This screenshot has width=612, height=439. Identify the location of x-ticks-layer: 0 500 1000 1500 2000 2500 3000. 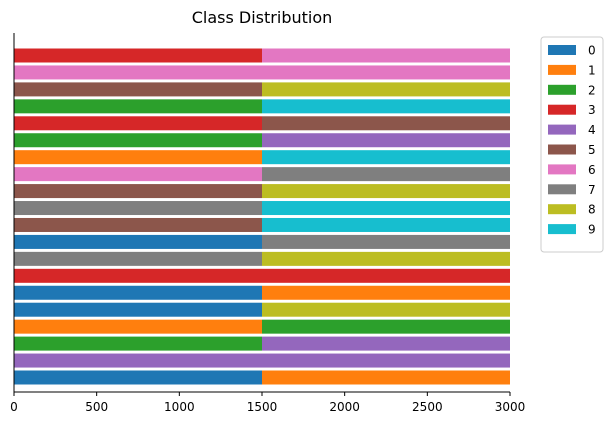
(267, 403).